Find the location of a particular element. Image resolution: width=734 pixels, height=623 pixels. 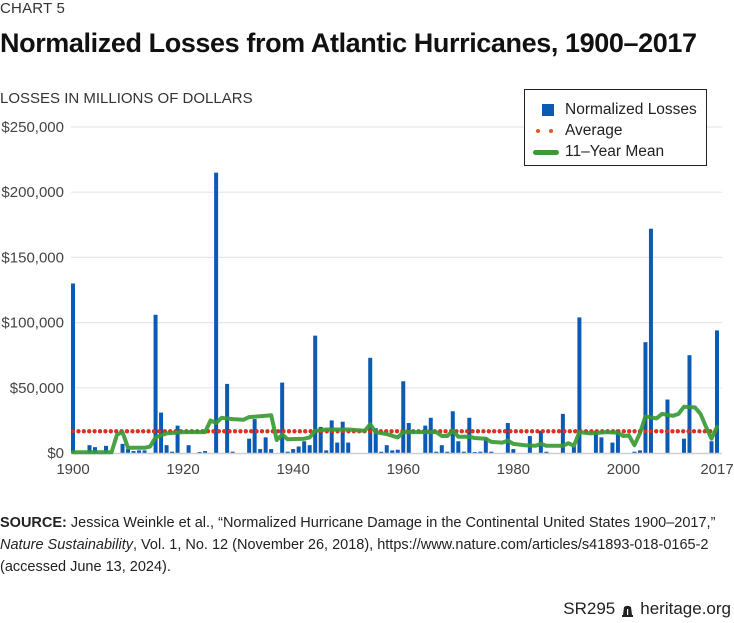

mean-line-series is located at coordinates (395, 429).